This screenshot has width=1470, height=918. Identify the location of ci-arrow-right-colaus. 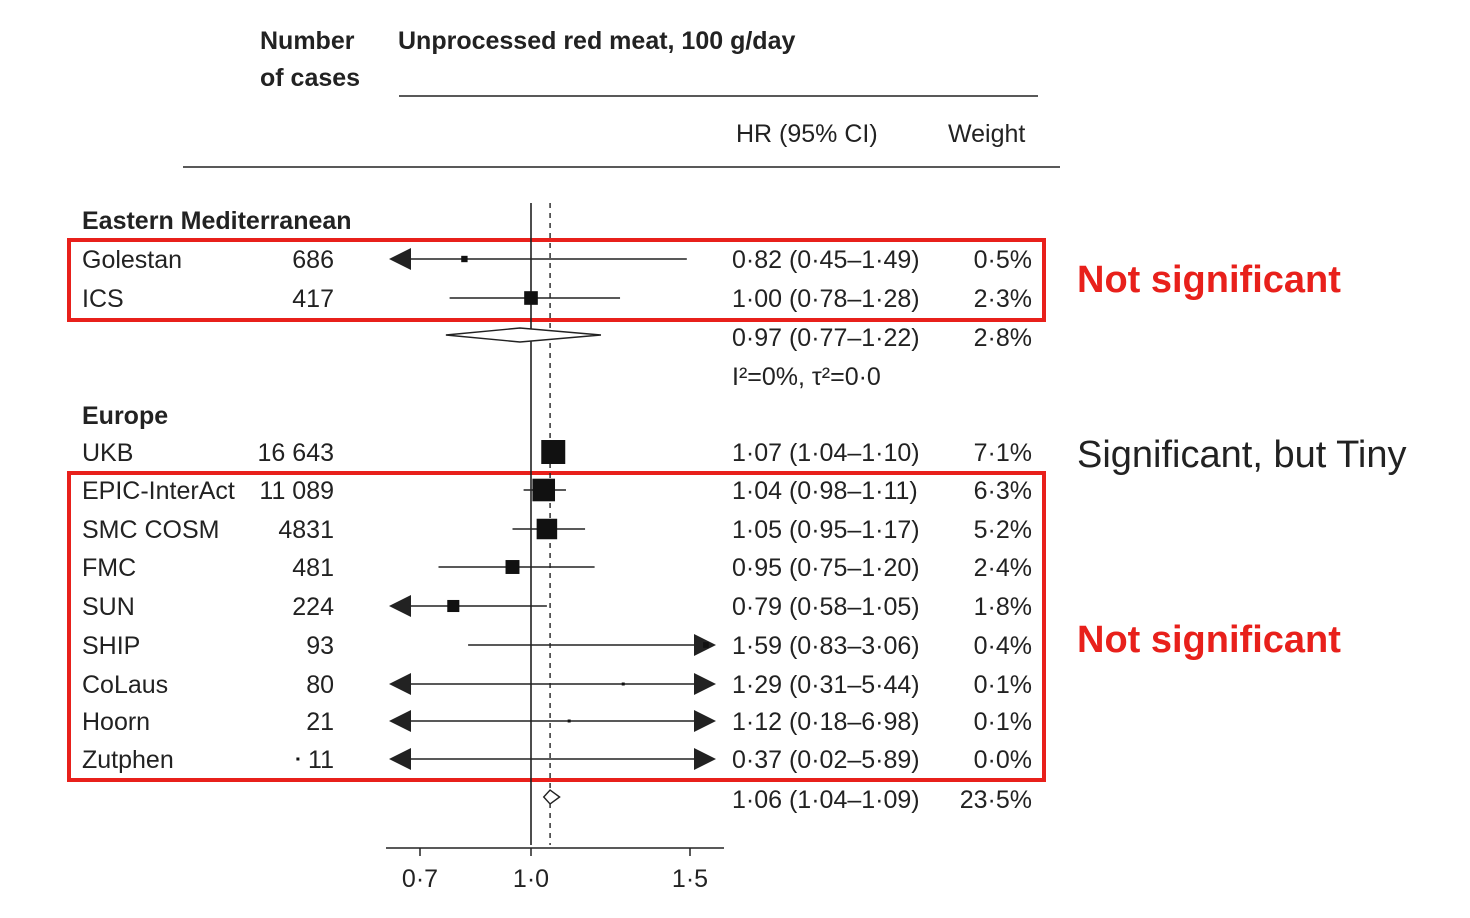
(705, 684).